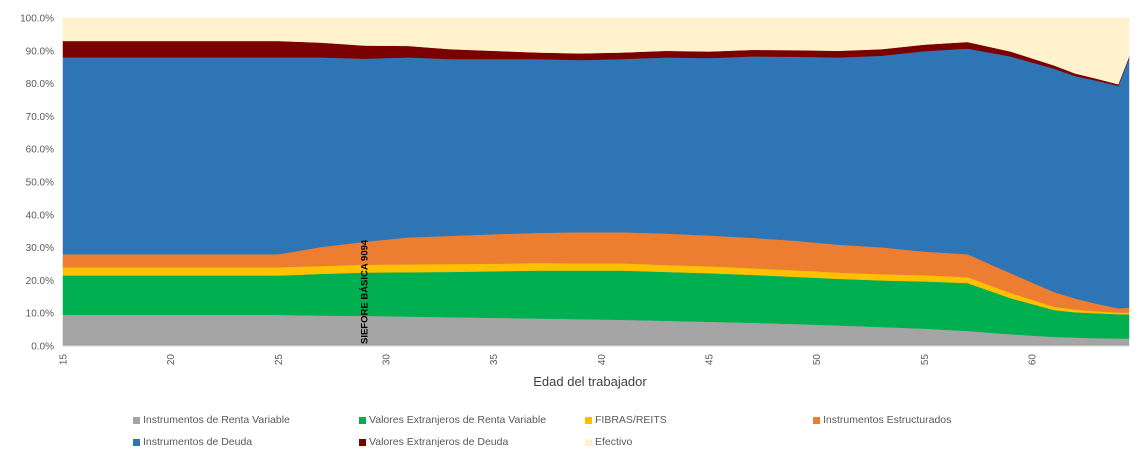 The height and width of the screenshot is (458, 1141). I want to click on legend-label-fibras: FIBRAS/REITS, so click(631, 420).